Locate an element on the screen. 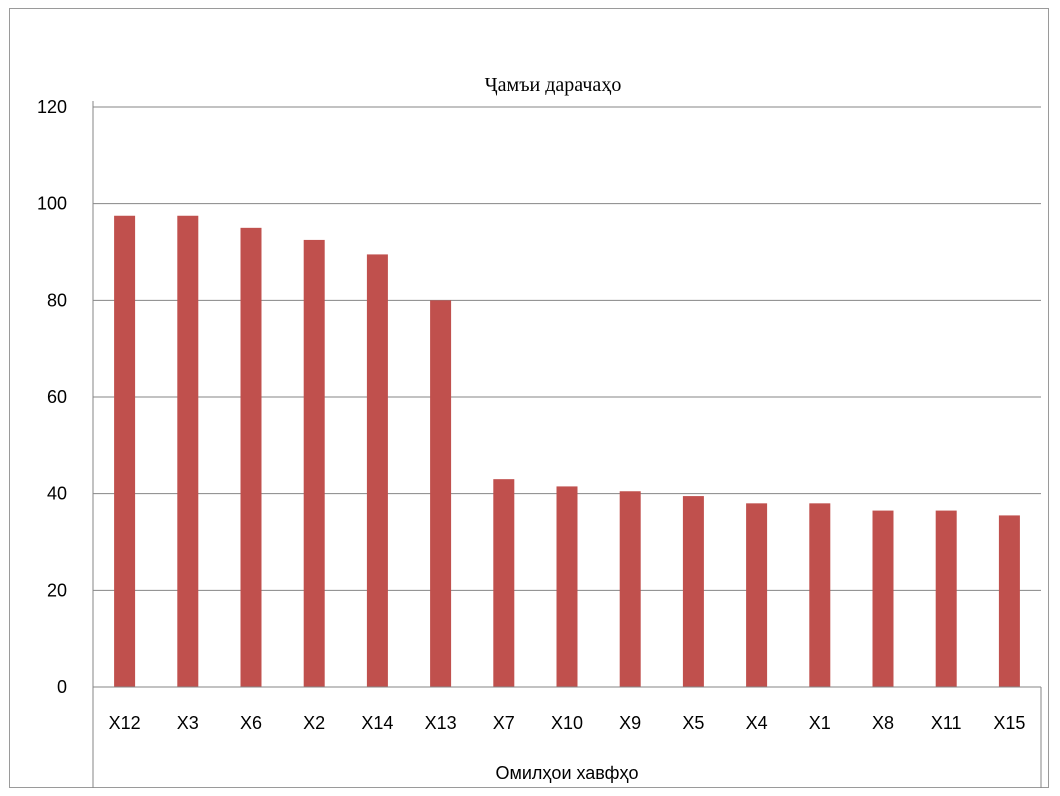  bar-x8 is located at coordinates (883, 598).